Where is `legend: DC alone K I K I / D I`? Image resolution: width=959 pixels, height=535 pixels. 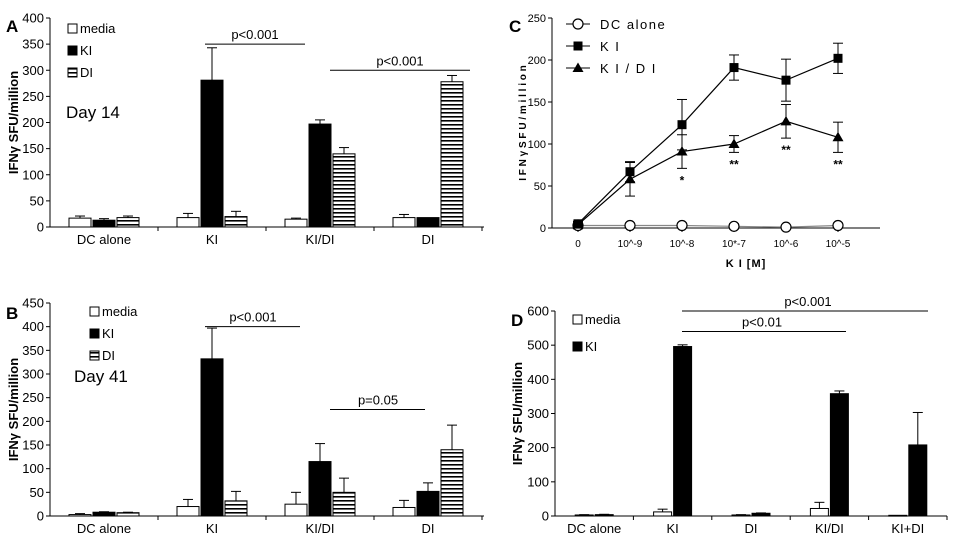 legend: DC alone K I K I / D I is located at coordinates (616, 46).